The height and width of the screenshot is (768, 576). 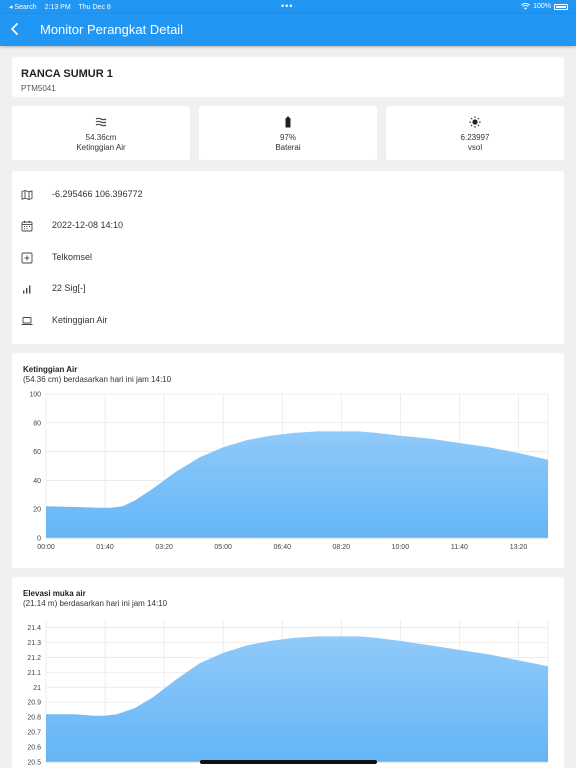 What do you see at coordinates (34, 718) in the screenshot?
I see `y-tick-label: 20.8` at bounding box center [34, 718].